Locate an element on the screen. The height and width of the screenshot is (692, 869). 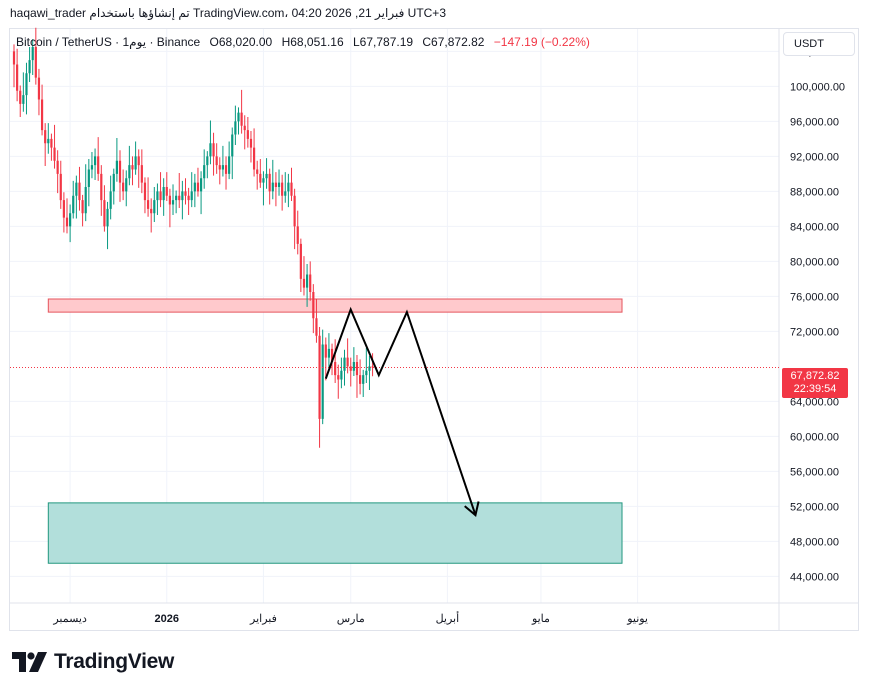
price-tick-label: 56,000.00 is located at coordinates (814, 472).